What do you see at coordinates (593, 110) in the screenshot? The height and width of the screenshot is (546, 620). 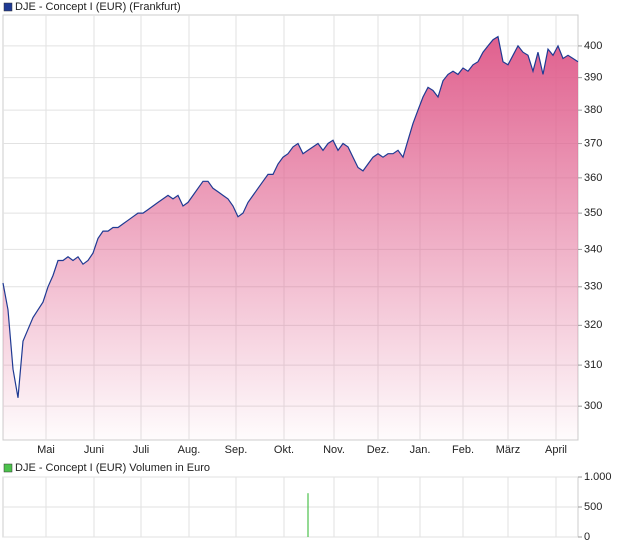 I see `y-tick-label: 380` at bounding box center [593, 110].